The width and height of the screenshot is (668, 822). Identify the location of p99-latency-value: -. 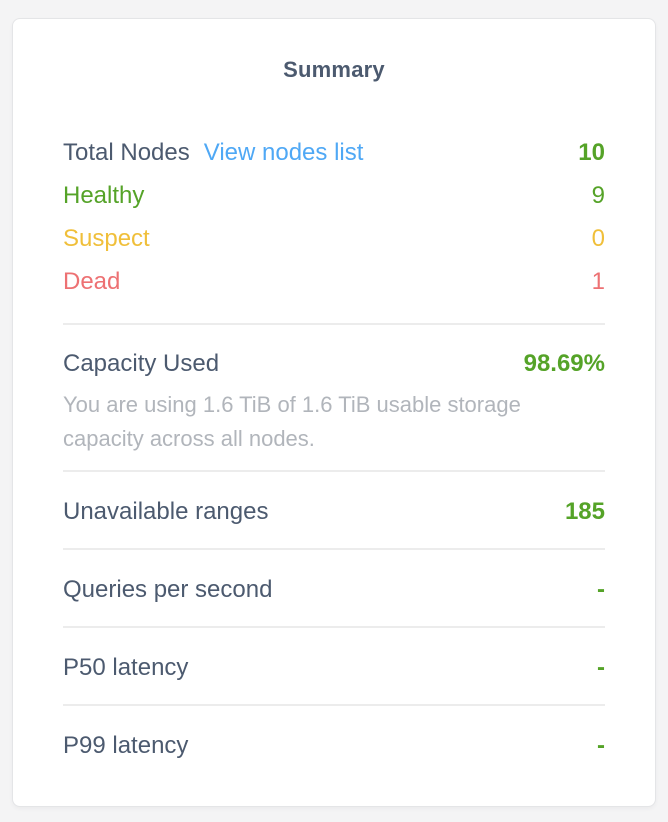
(601, 745).